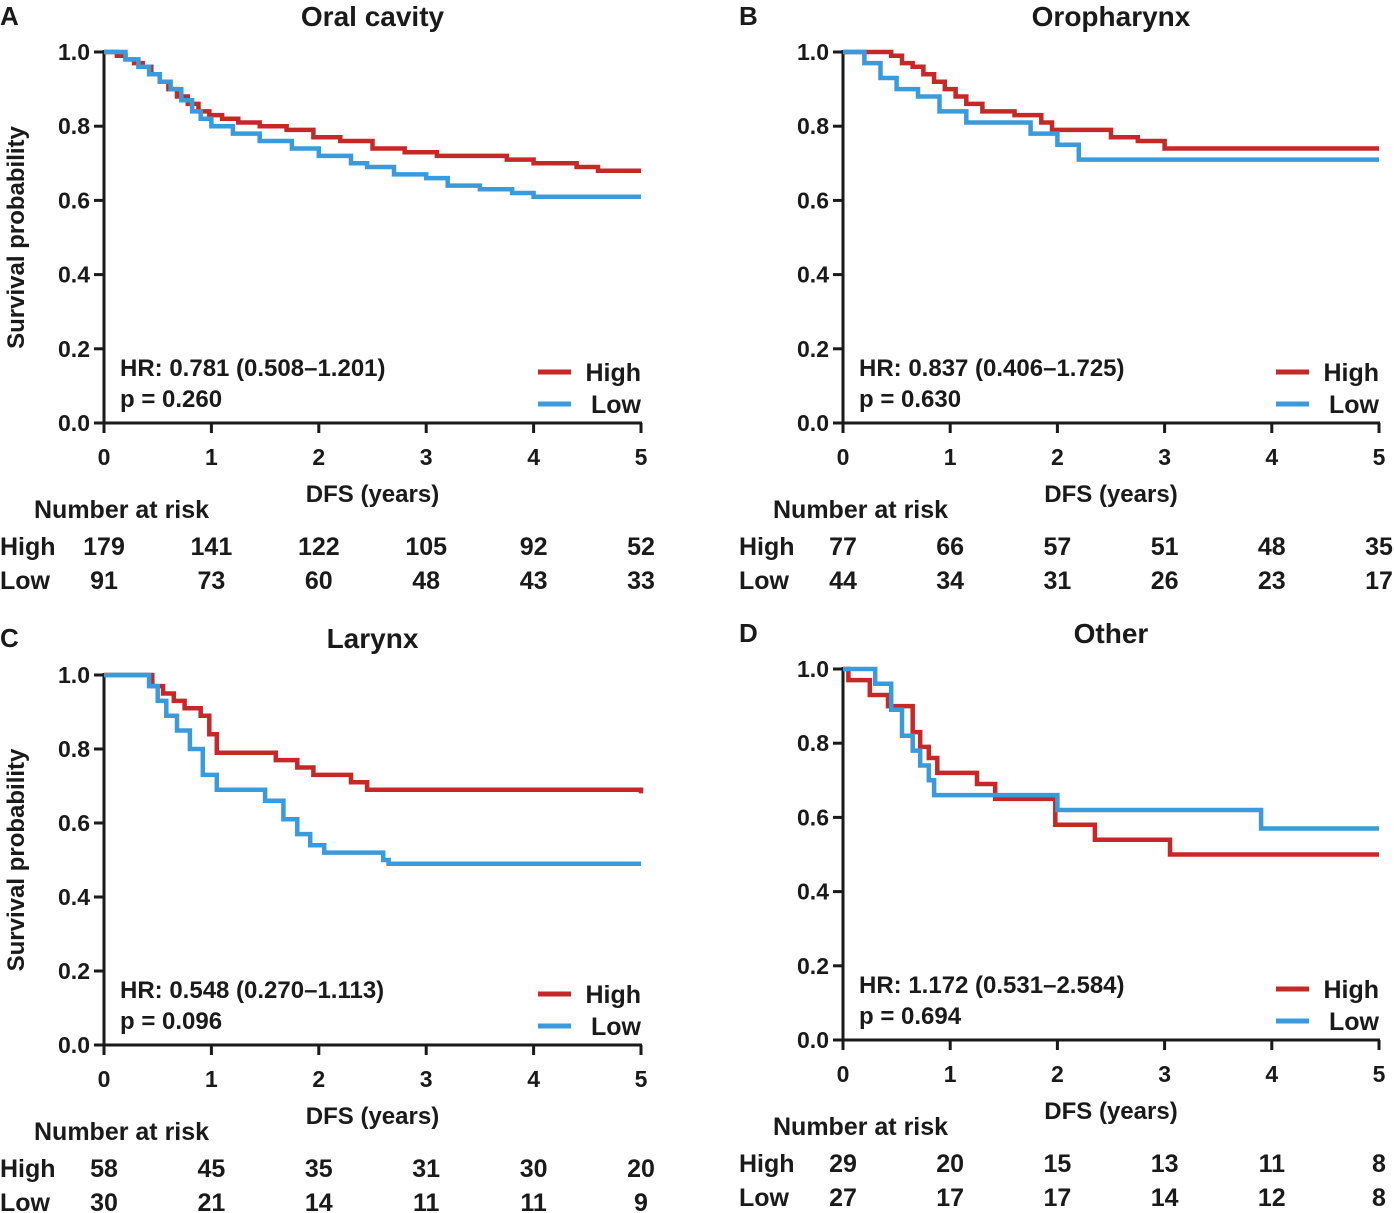  I want to click on panel-a-y-tick-label: 0.4, so click(74, 275).